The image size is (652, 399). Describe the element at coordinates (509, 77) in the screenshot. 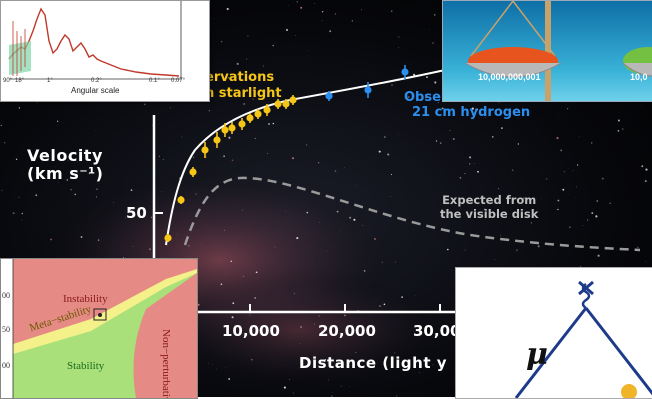

I see `left-pan-label: 10,000,000,001` at that location.